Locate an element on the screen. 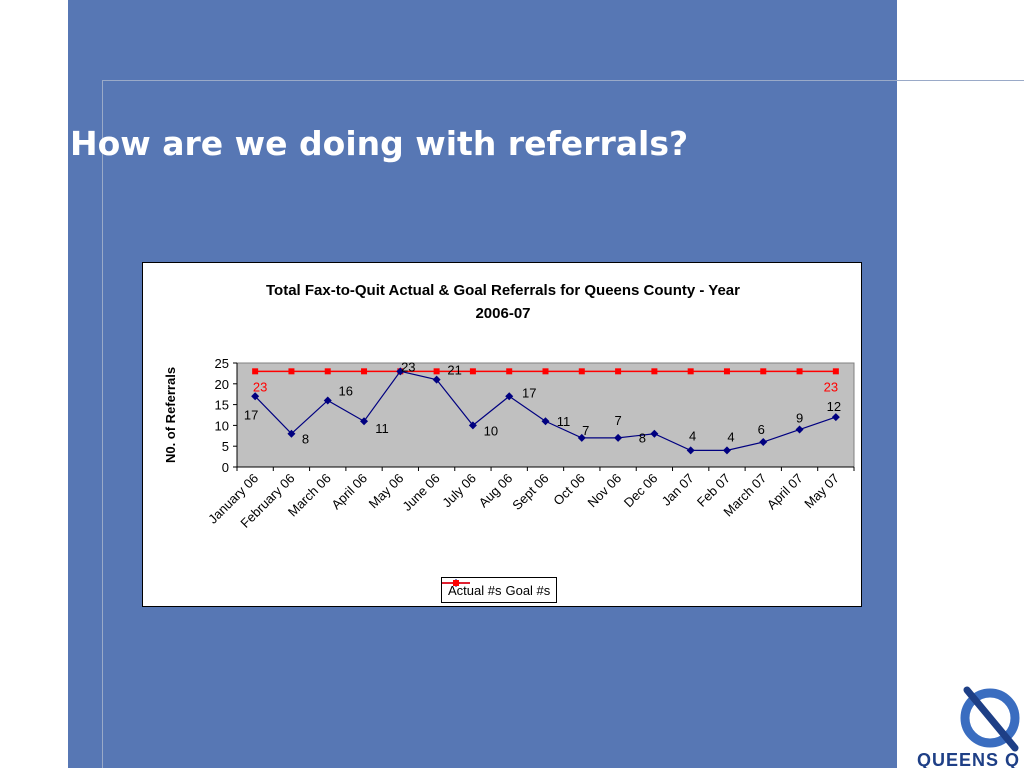 This screenshot has height=768, width=1024. legend-item-goal: Goal #s is located at coordinates (496, 589).